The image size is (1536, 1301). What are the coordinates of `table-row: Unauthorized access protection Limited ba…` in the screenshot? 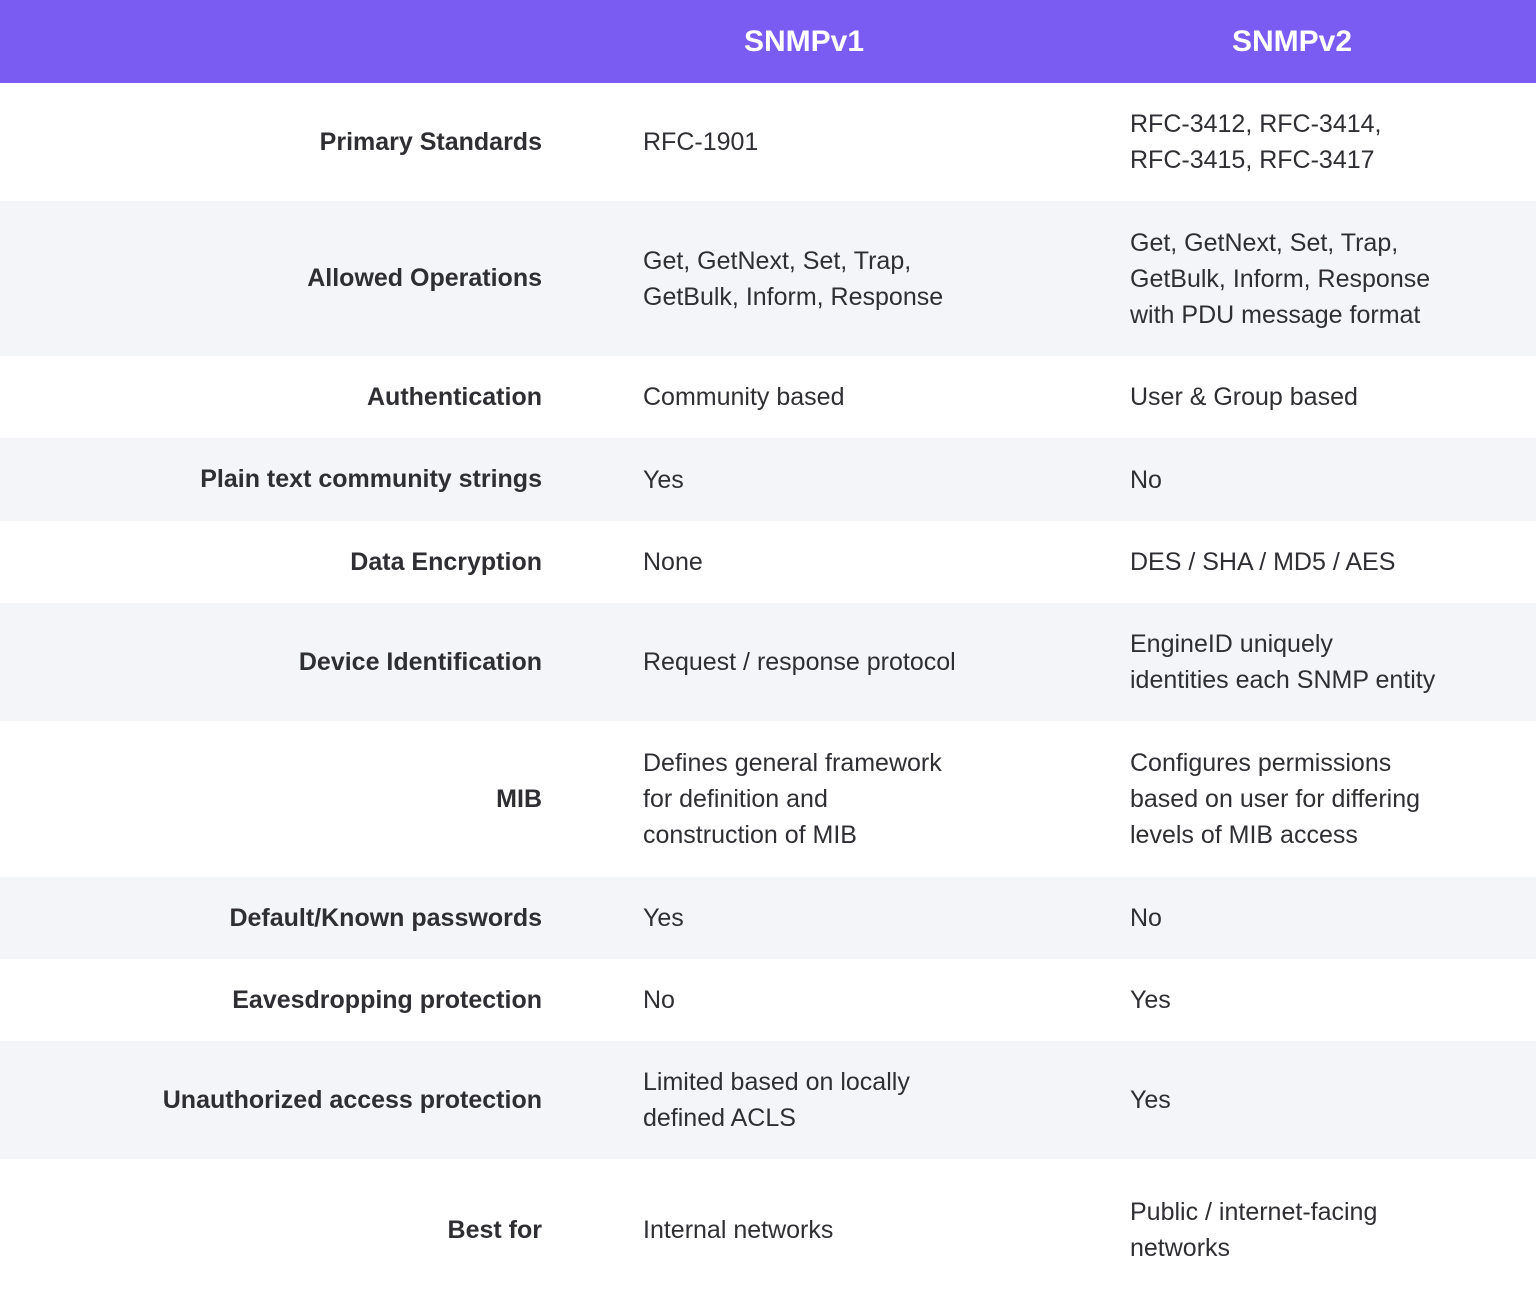 It's located at (768, 1100).